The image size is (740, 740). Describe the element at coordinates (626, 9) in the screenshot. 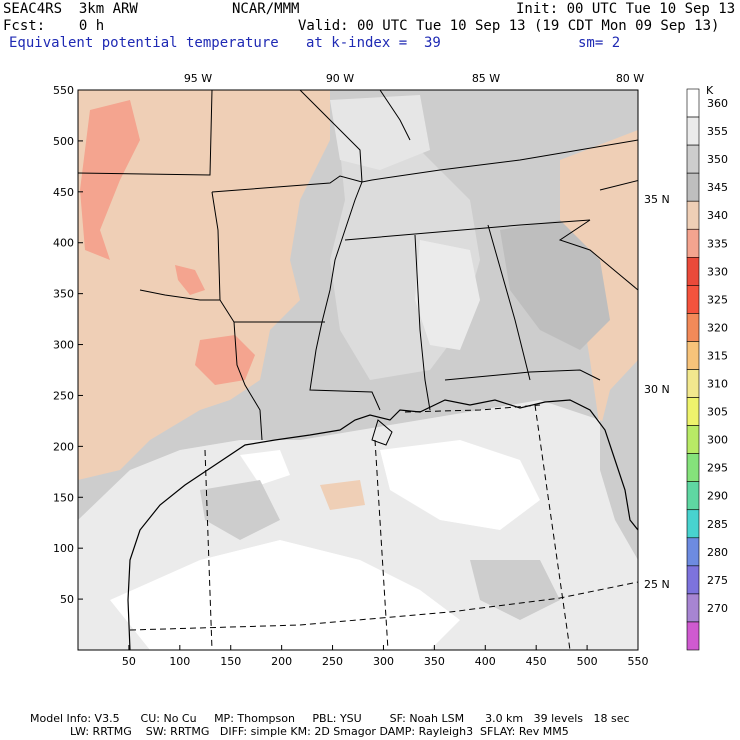

I see `init-time: Init: 00 UTC Tue 10 Sep 13` at that location.